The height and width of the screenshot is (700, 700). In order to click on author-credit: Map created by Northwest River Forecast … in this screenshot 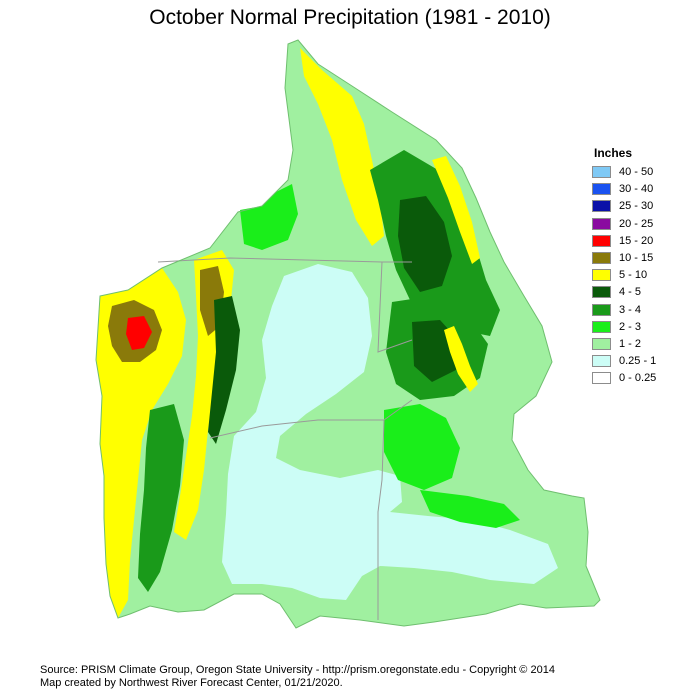, I will do `click(191, 683)`.